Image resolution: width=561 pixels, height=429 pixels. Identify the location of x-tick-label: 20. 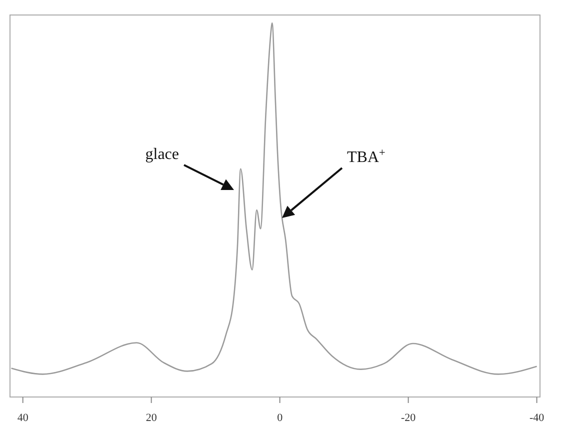
(152, 418).